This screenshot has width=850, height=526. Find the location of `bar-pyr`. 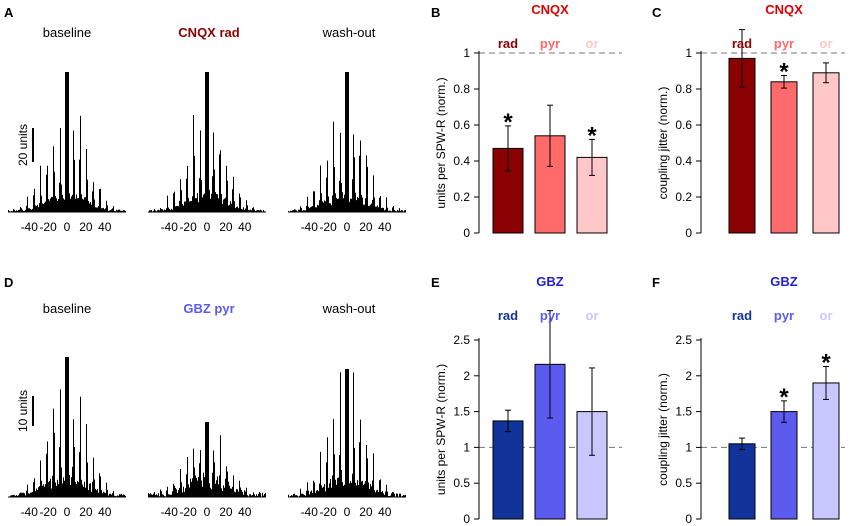

bar-pyr is located at coordinates (784, 465).